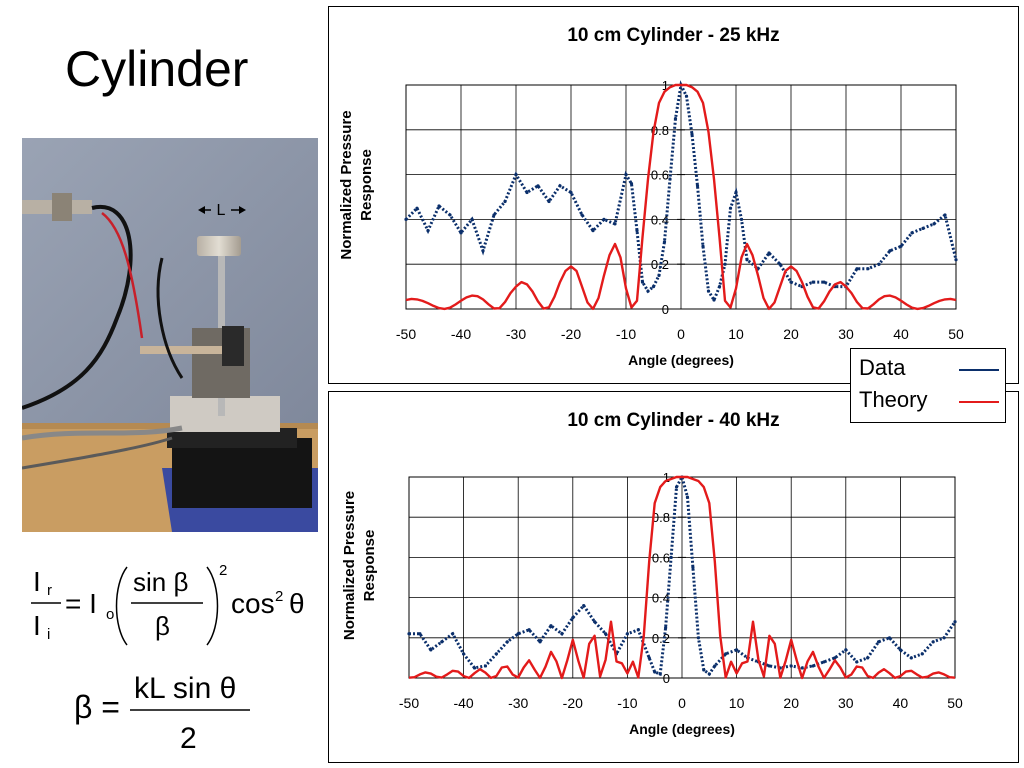  I want to click on y-axis-label: Normalized Pressure Response, so click(359, 565).